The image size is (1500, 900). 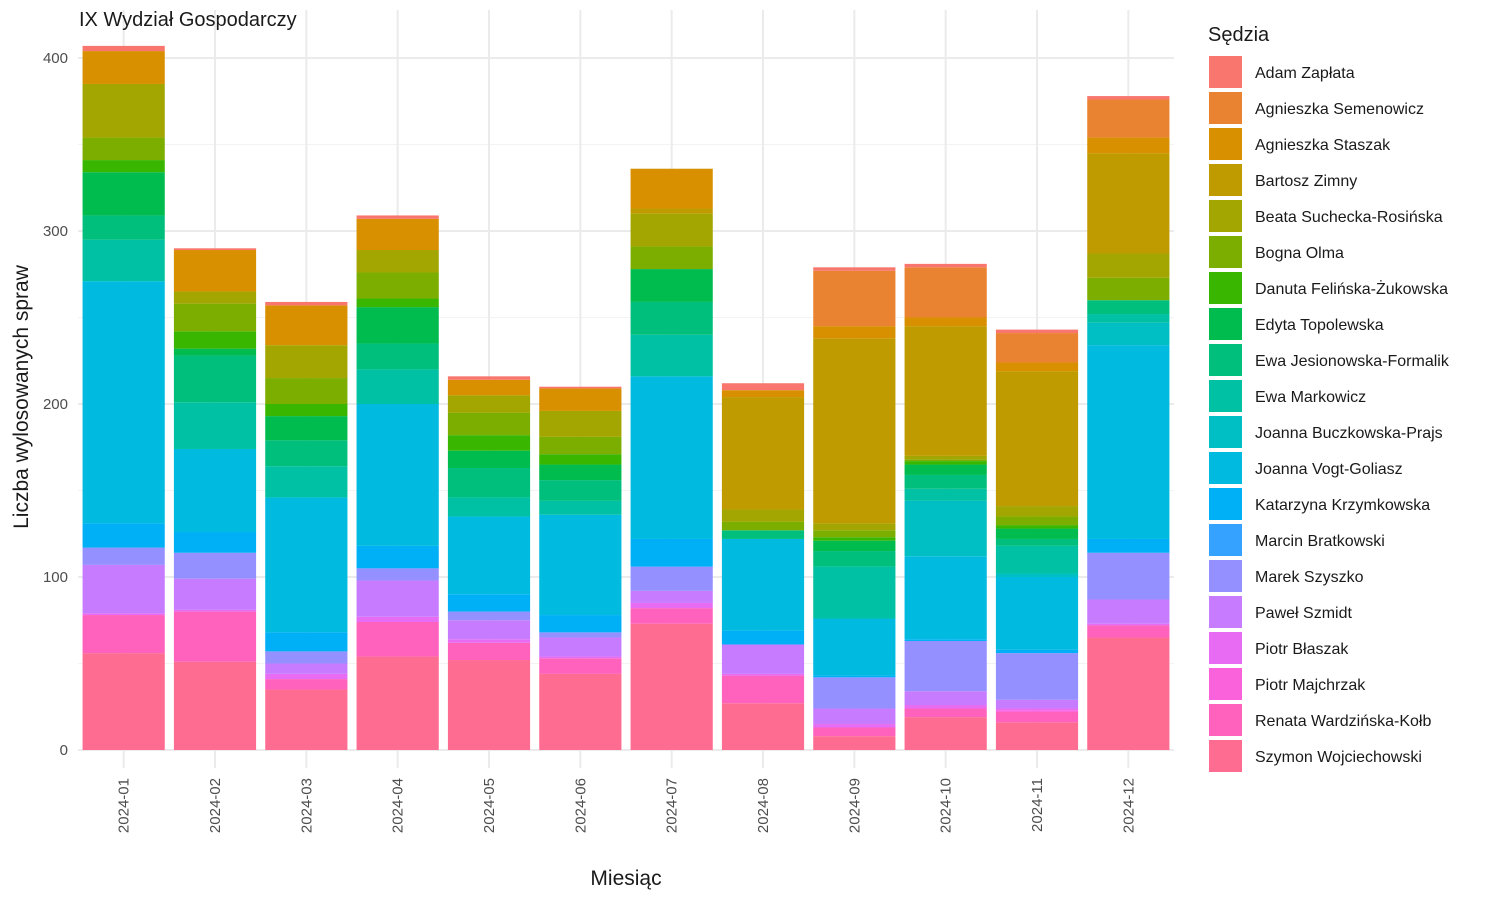 I want to click on legend-label: Paweł Szmidt, so click(x=1303, y=613).